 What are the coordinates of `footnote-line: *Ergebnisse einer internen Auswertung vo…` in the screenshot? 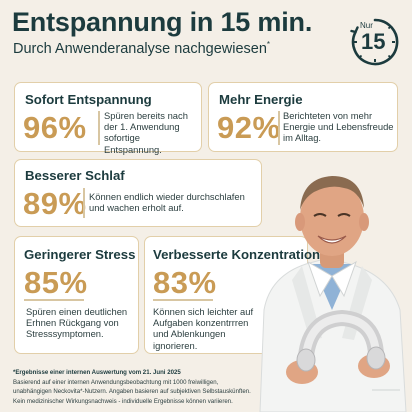 It's located at (97, 372).